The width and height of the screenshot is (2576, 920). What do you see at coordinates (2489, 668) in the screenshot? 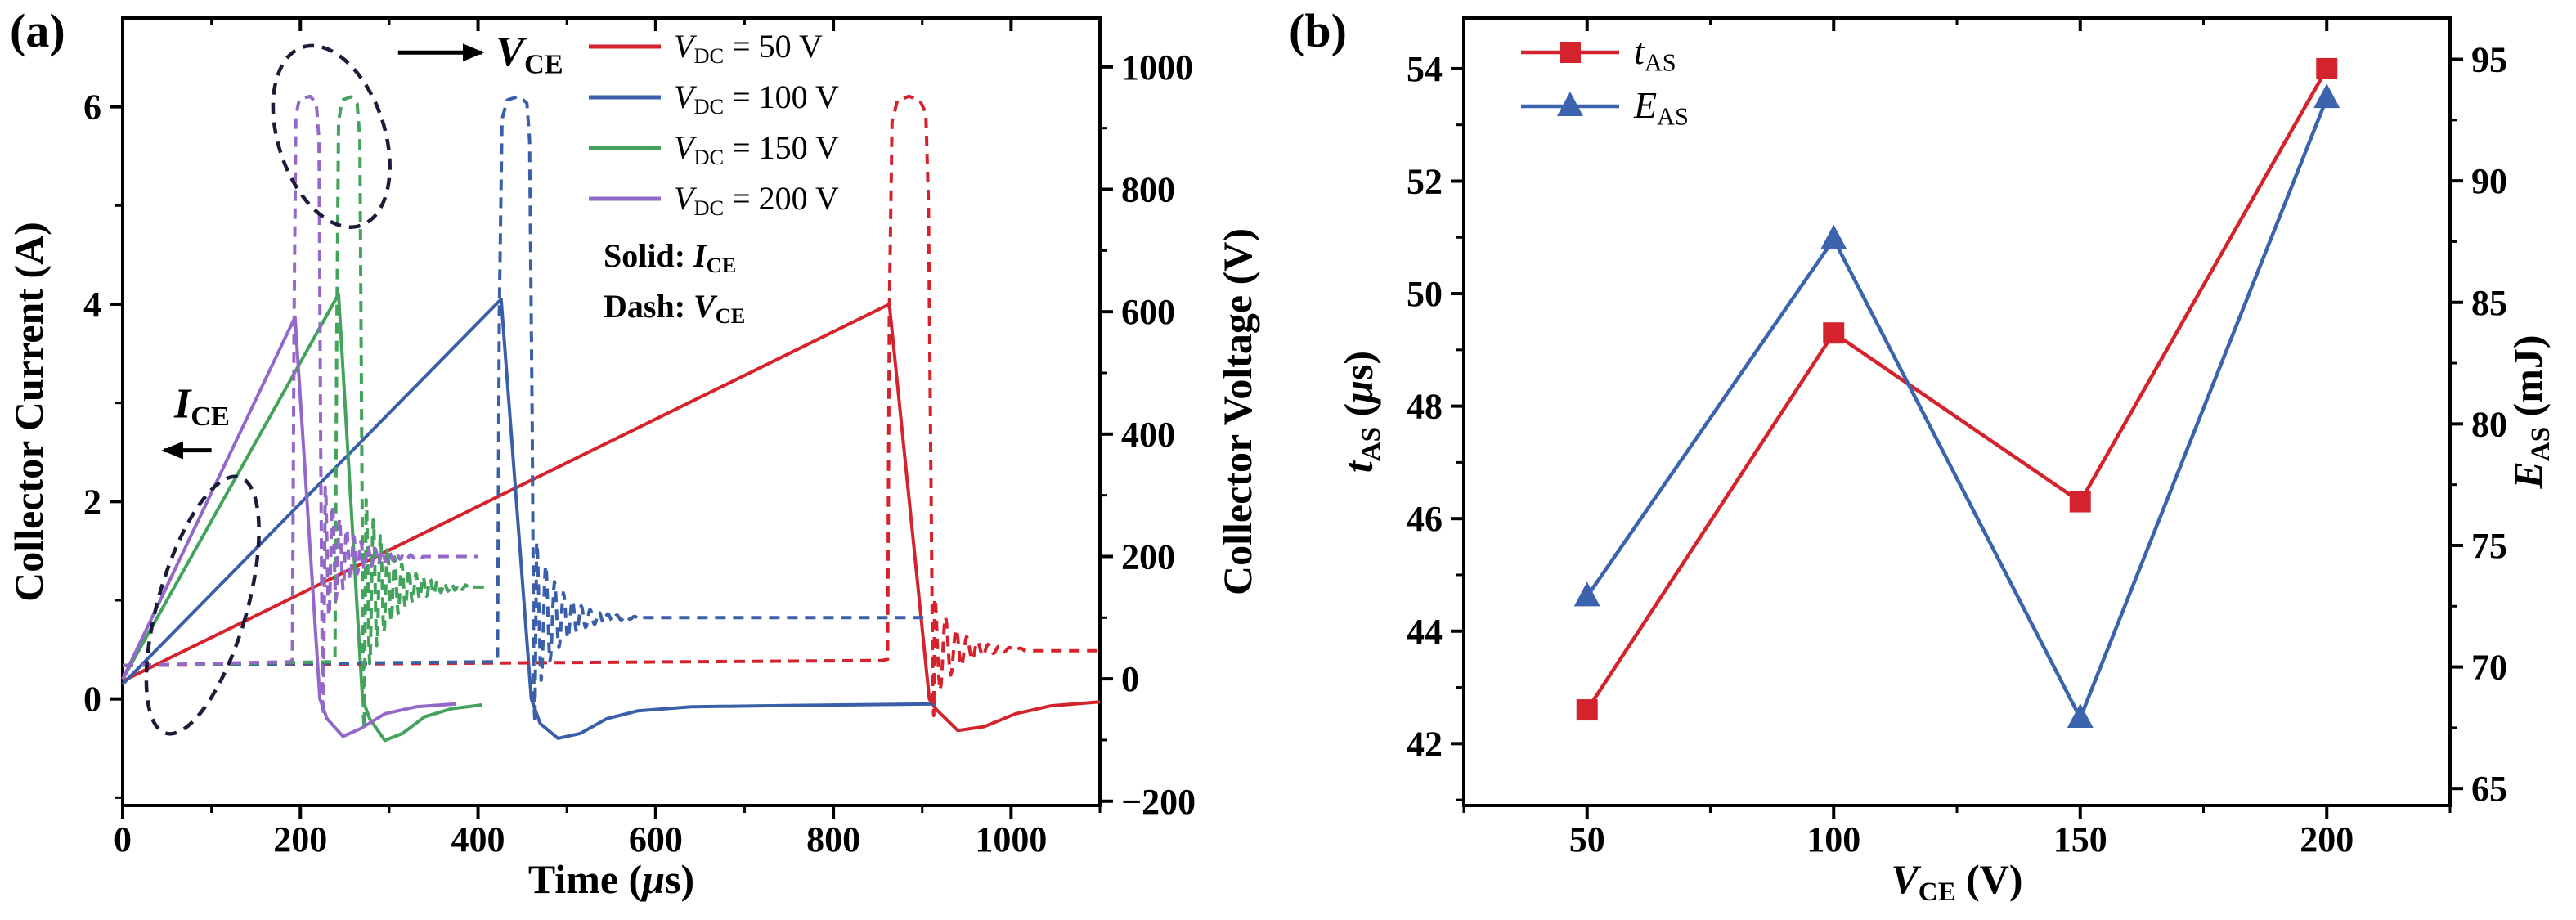
I see `svg-text: 70` at bounding box center [2489, 668].